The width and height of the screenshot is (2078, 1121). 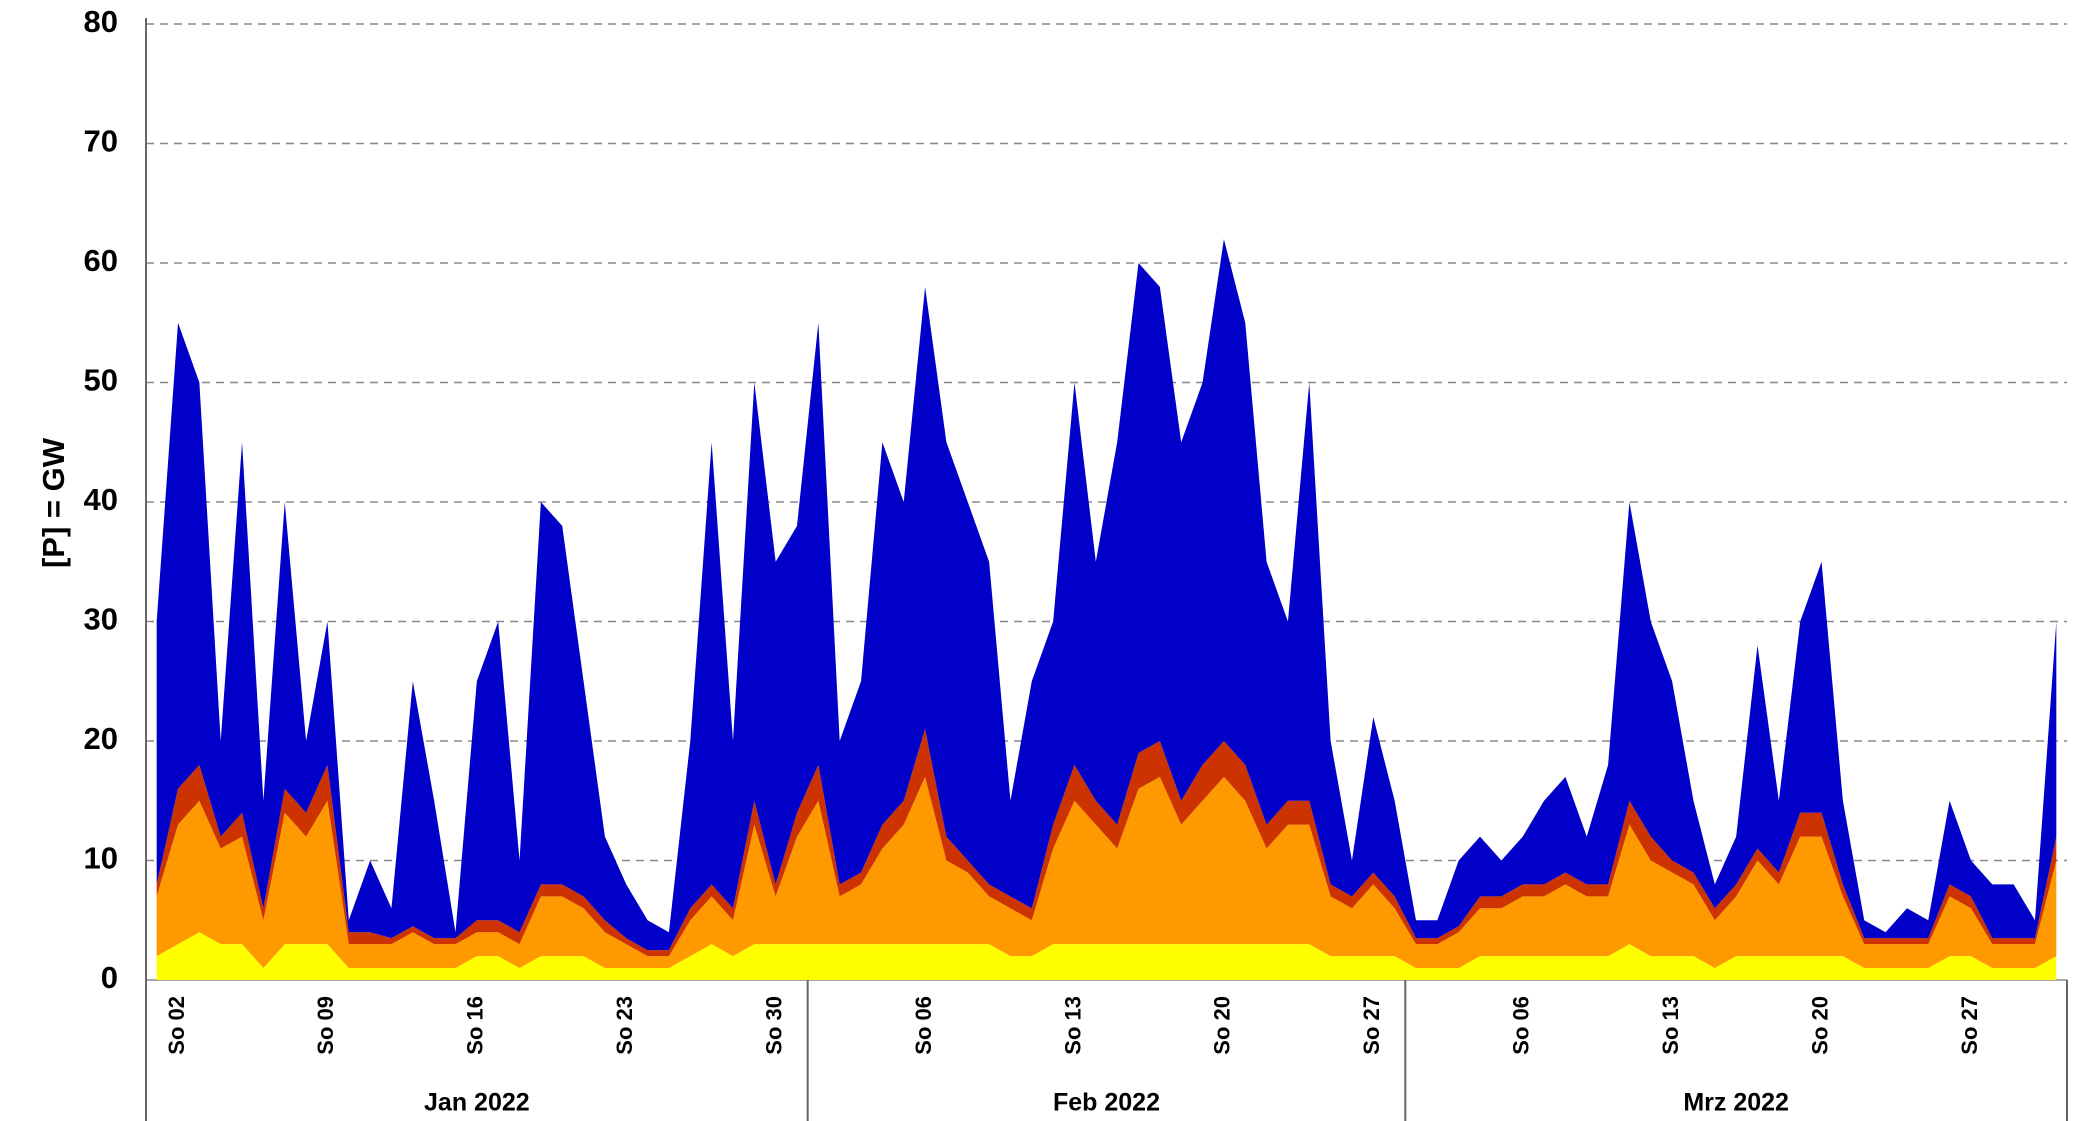 What do you see at coordinates (101, 260) in the screenshot?
I see `y-tick-label: 60` at bounding box center [101, 260].